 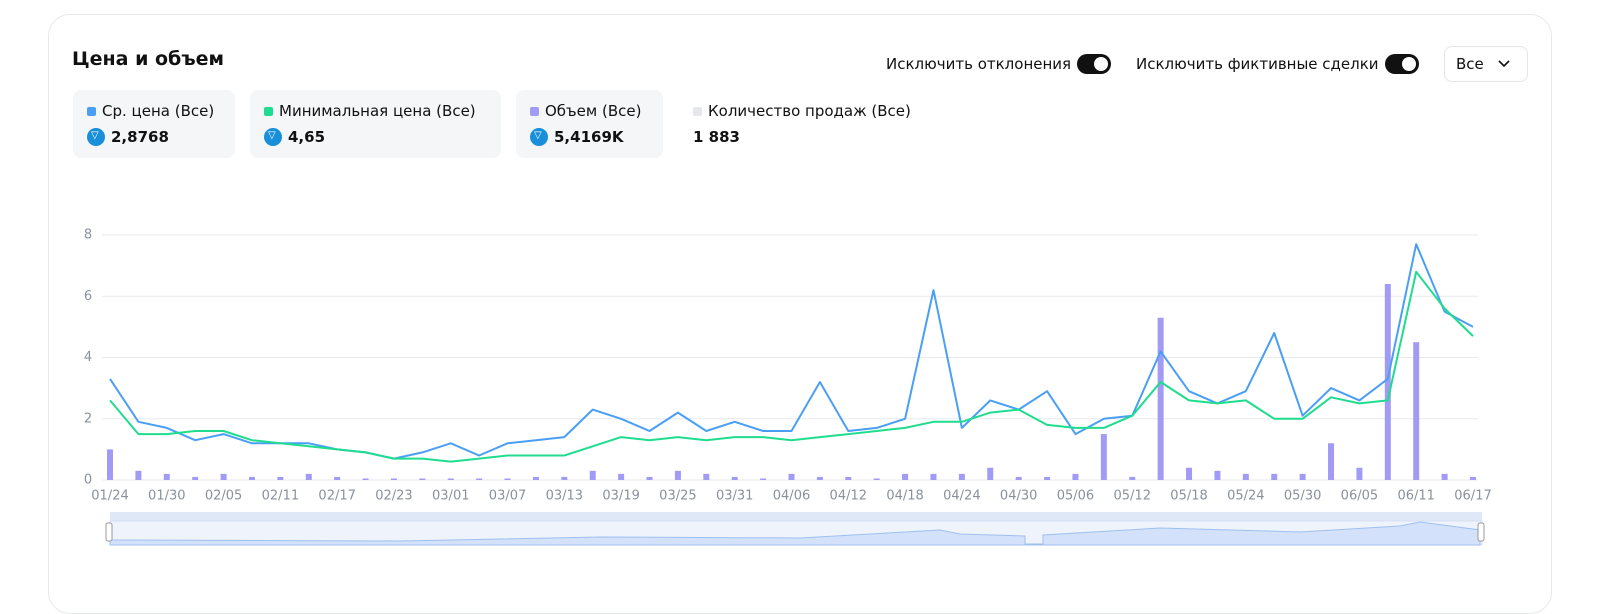 I want to click on x-tick-label: 04/06, so click(x=791, y=496).